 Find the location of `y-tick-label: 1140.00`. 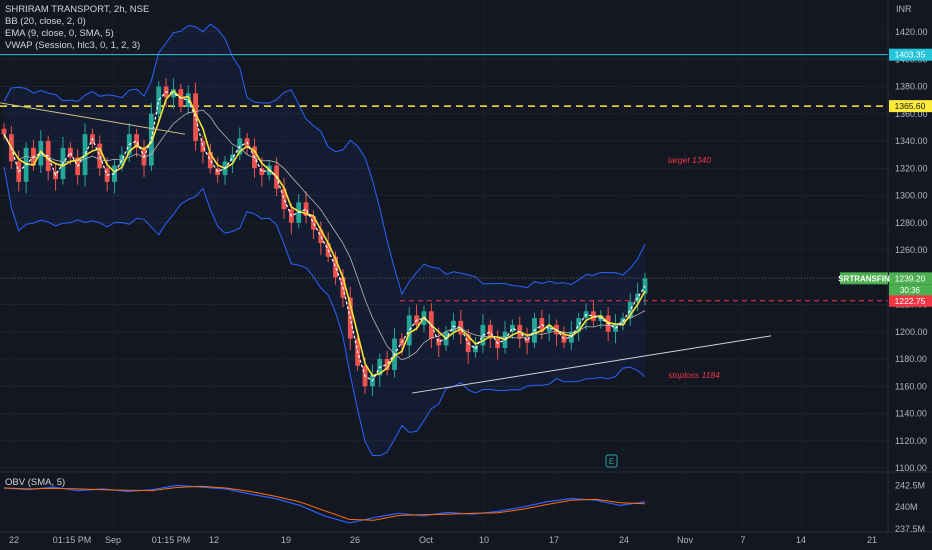

y-tick-label: 1140.00 is located at coordinates (911, 414).